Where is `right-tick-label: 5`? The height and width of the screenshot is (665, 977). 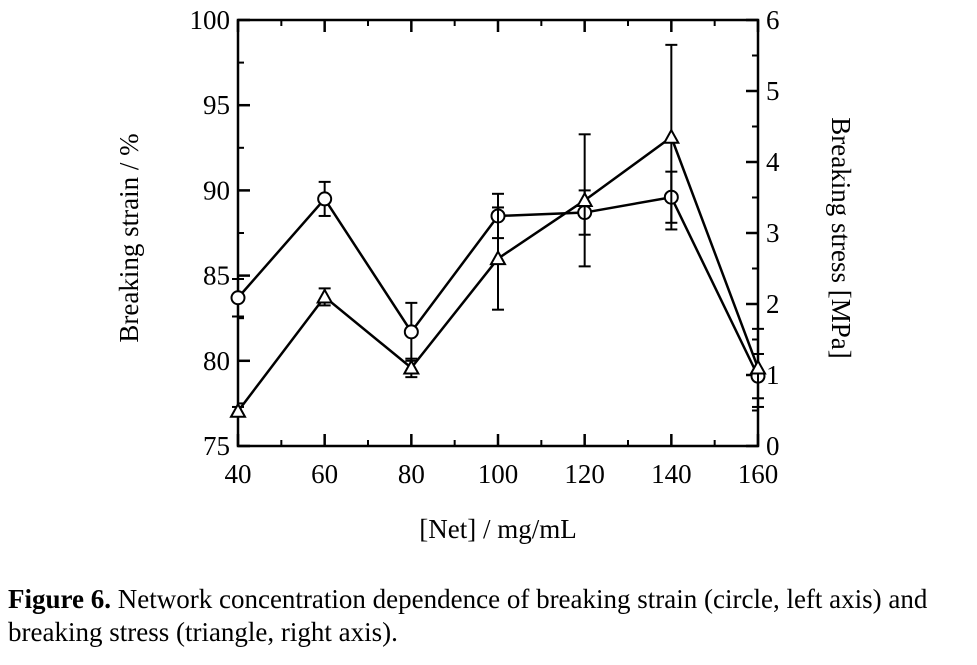 right-tick-label: 5 is located at coordinates (773, 91).